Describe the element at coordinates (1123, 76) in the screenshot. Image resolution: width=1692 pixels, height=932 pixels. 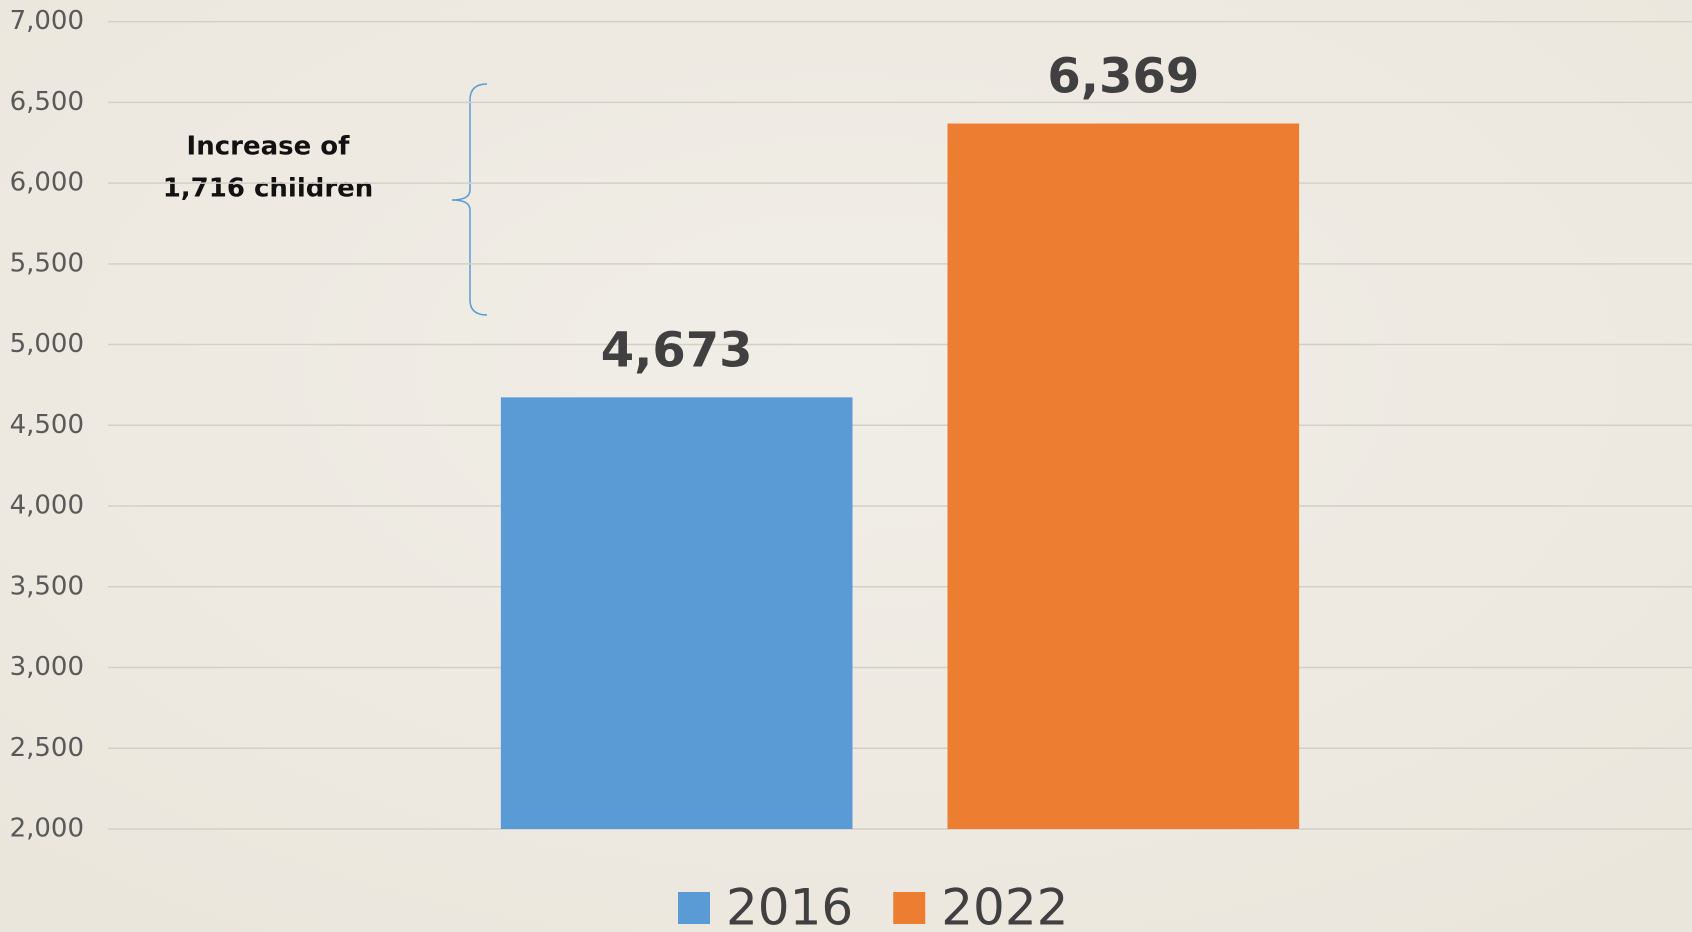
I see `data-label: 6,369` at that location.